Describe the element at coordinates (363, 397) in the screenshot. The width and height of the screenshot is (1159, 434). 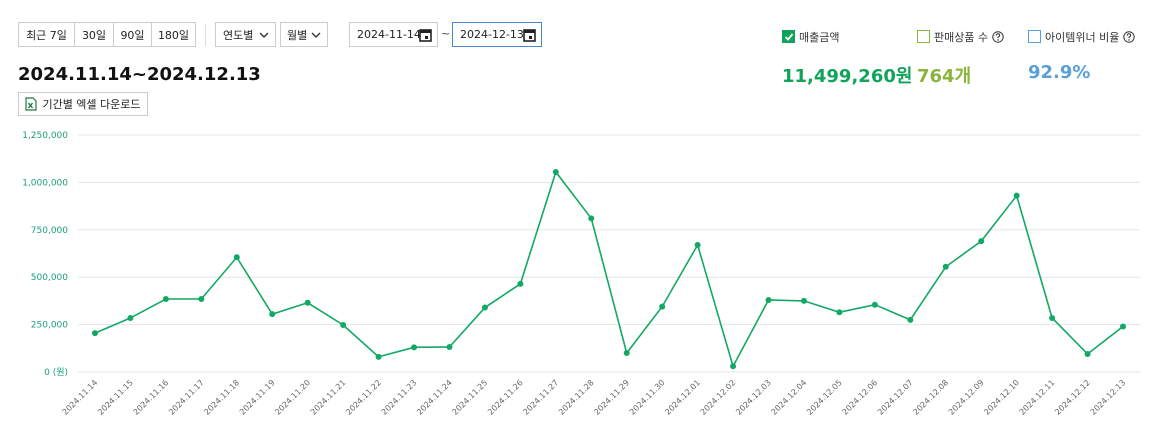
I see `x-tick-label: 2024.11.22` at that location.